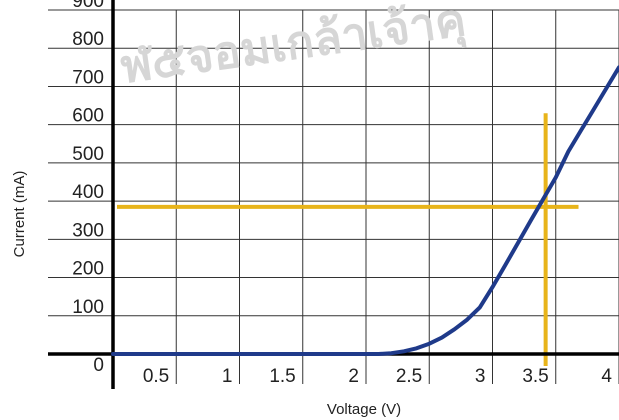 This screenshot has width=619, height=420. I want to click on x-tick-labels: 0.5 1 1.5 2 2.5 3 3.5 4, so click(378, 376).